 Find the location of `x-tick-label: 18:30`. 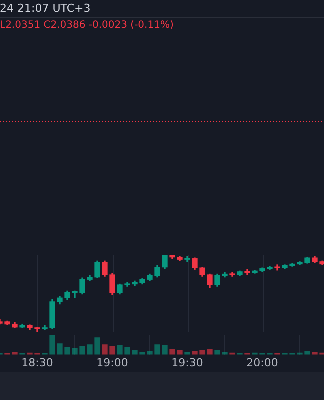

x-tick-label: 18:30 is located at coordinates (38, 363).